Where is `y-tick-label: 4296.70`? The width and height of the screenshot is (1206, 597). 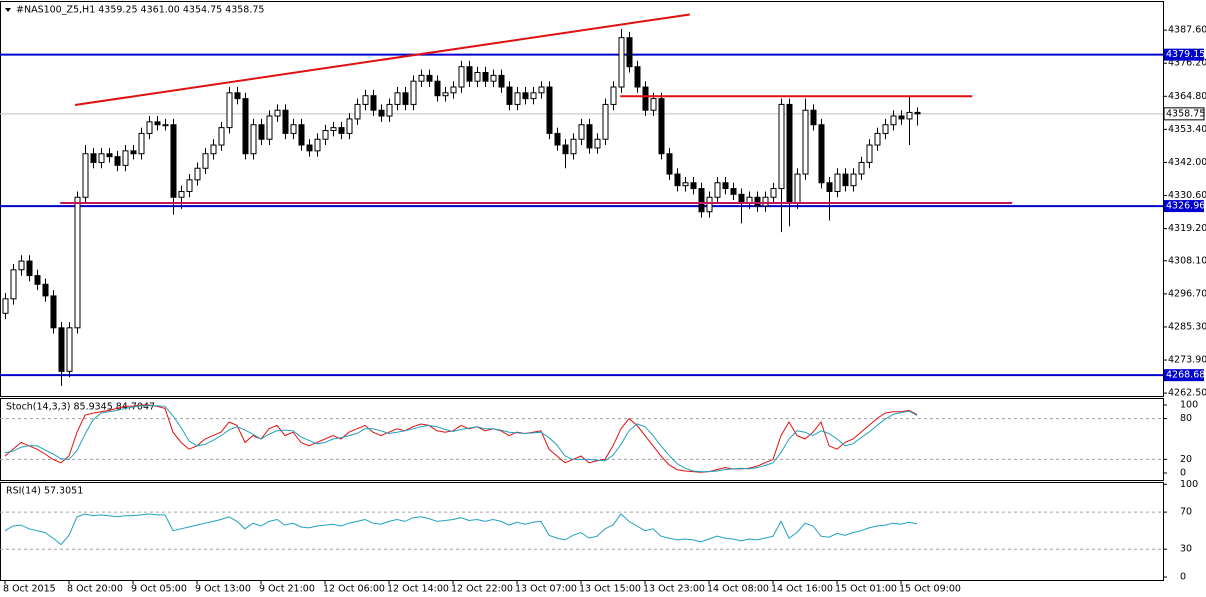 y-tick-label: 4296.70 is located at coordinates (1187, 293).